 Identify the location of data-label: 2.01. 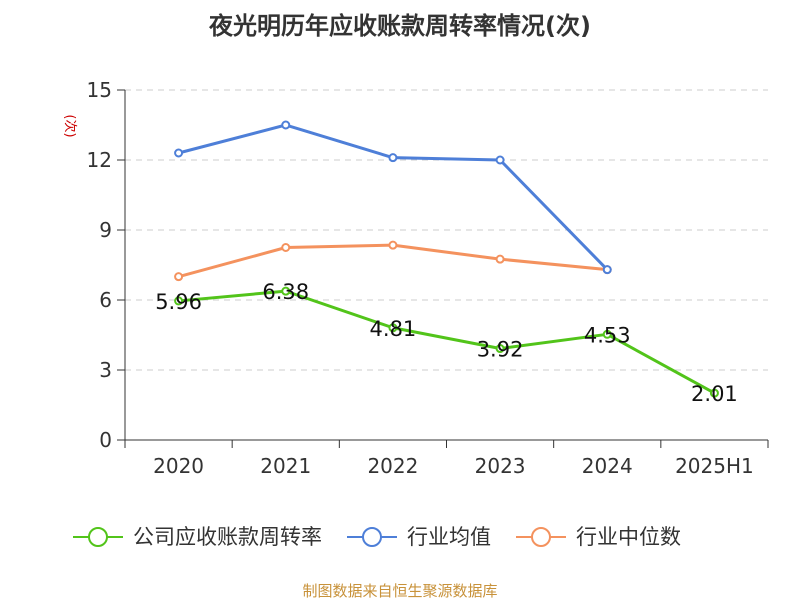
(714, 394).